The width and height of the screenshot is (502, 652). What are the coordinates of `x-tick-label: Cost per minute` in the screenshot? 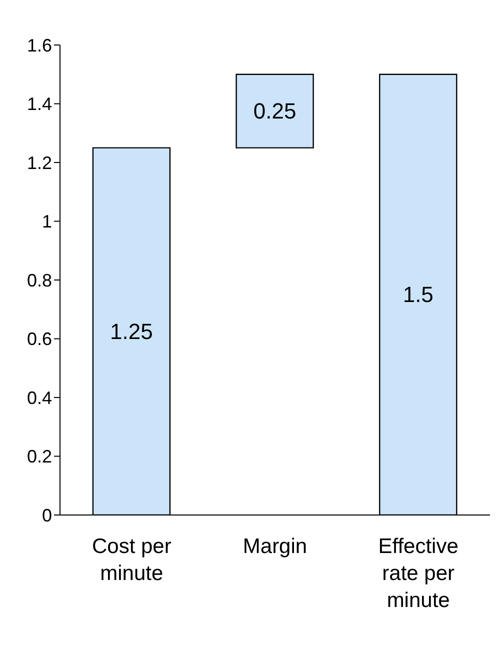 It's located at (132, 560).